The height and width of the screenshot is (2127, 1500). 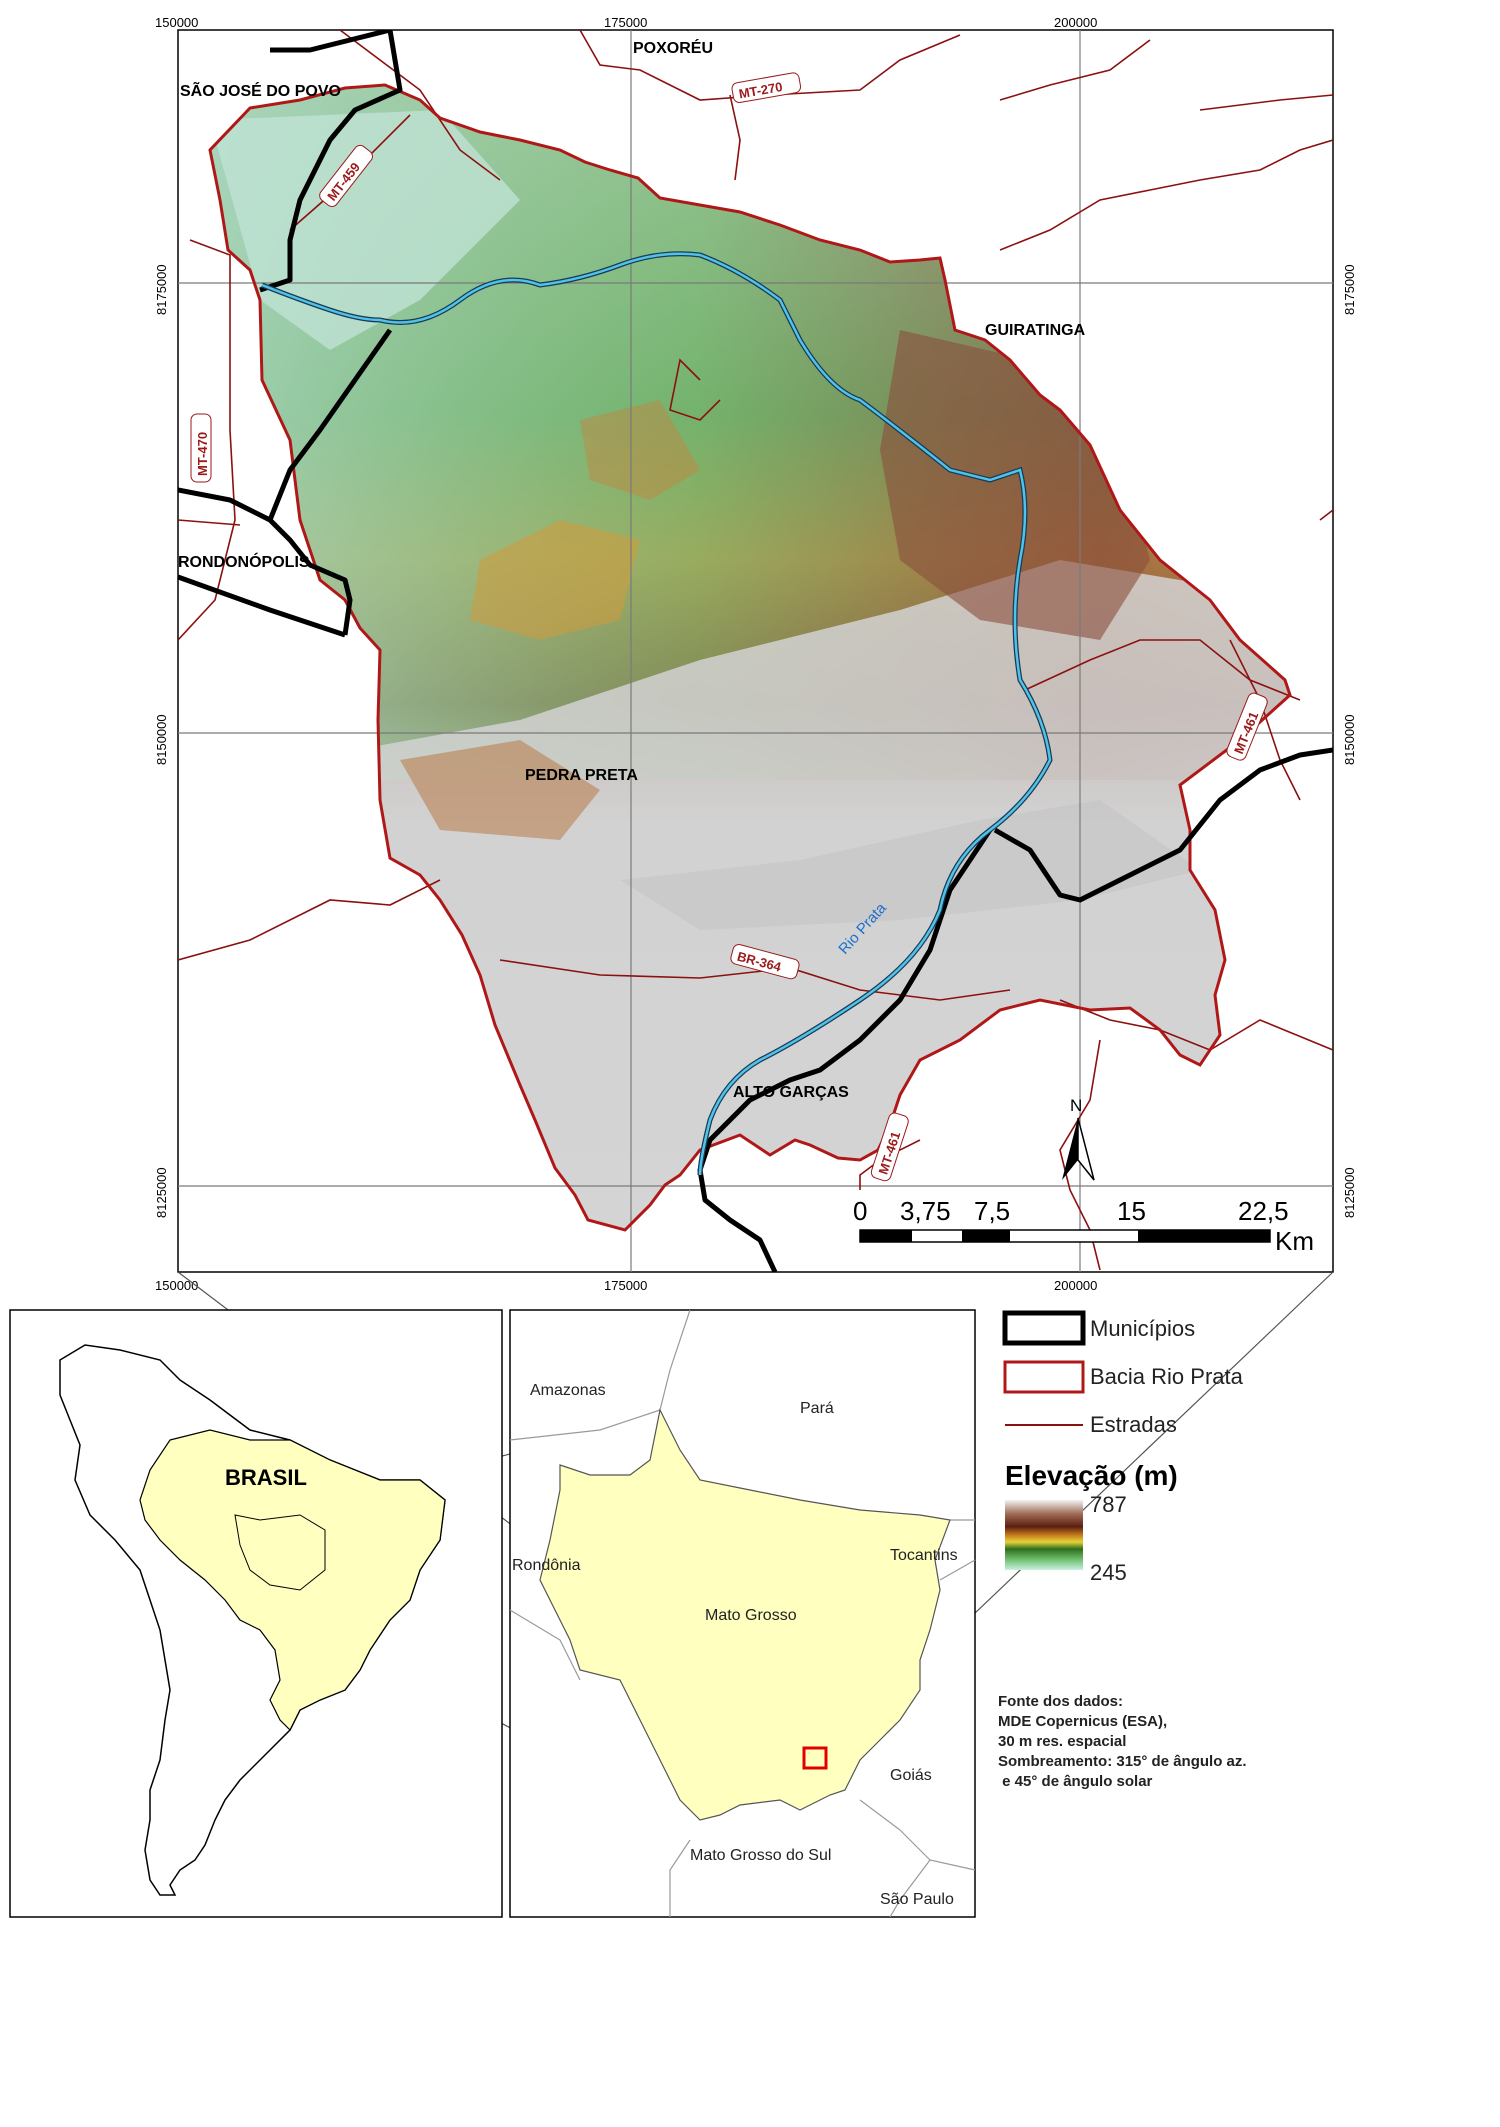 I want to click on legend-label-estradas: Estradas, so click(x=1133, y=1424).